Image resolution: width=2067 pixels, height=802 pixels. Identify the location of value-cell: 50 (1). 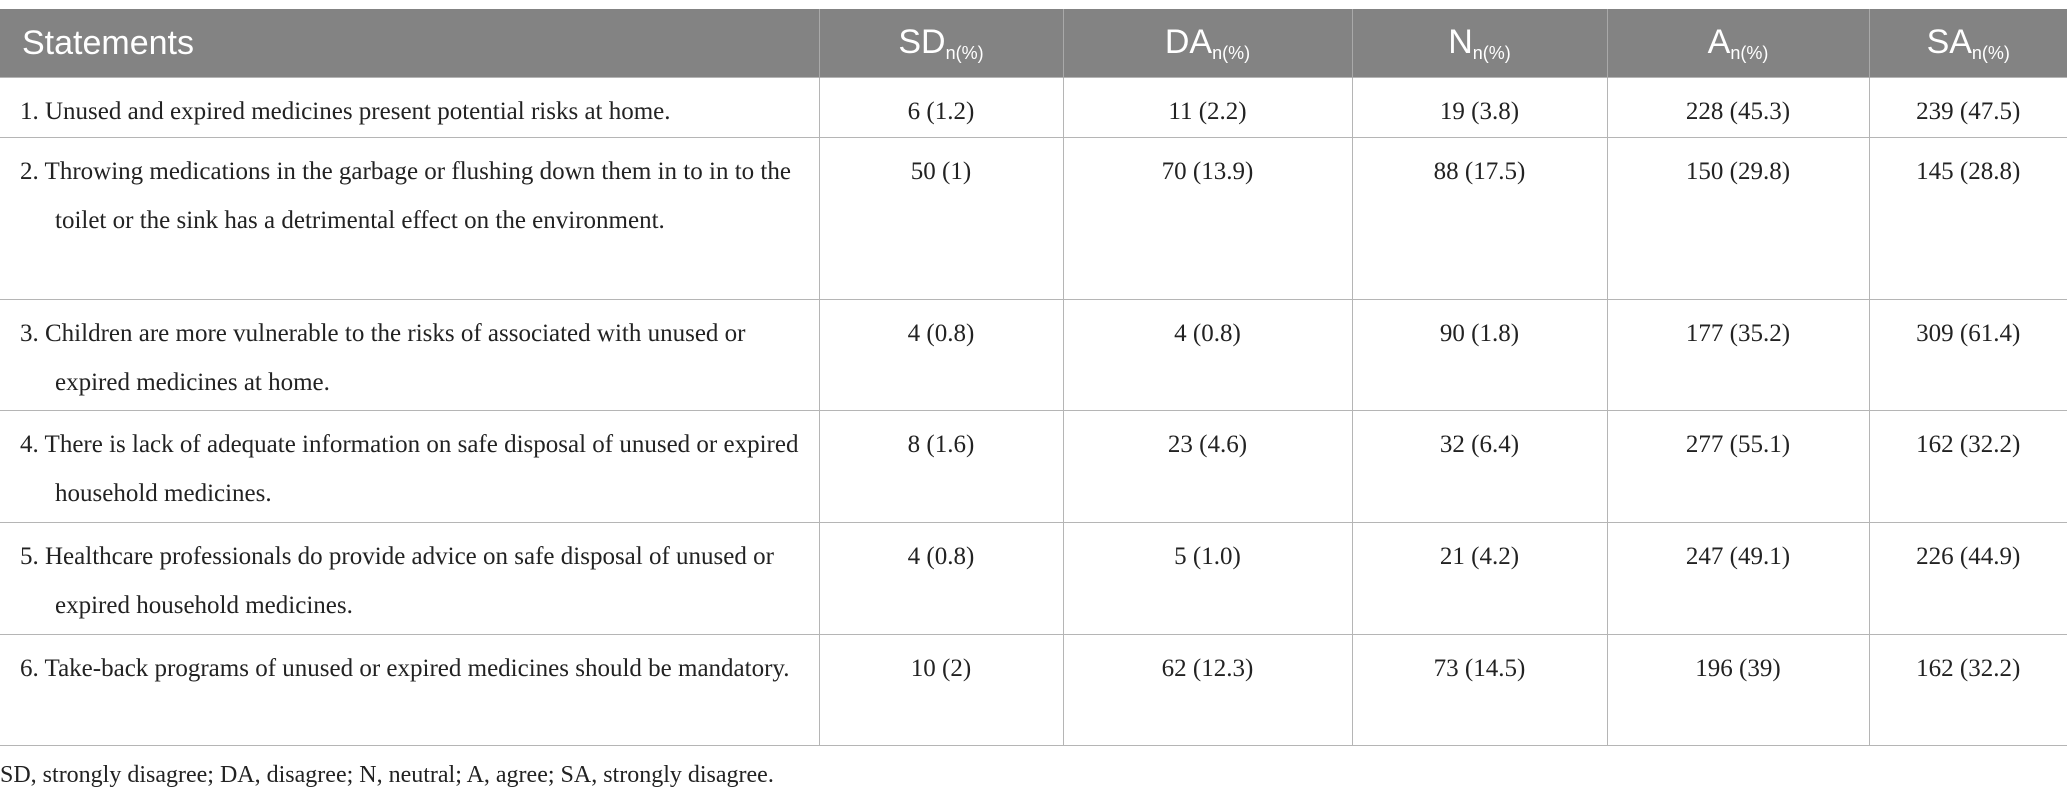
(941, 218).